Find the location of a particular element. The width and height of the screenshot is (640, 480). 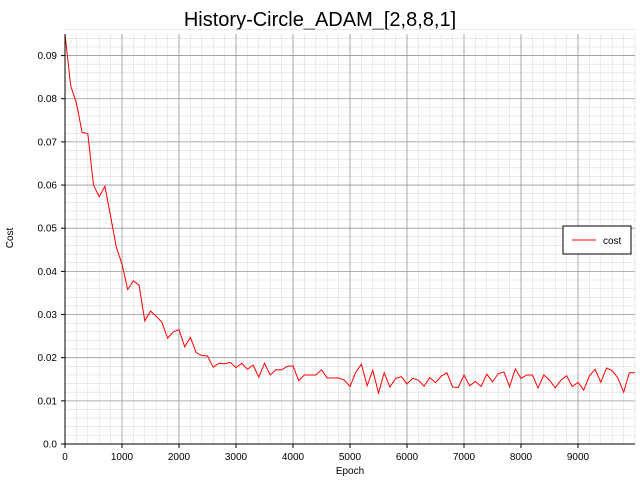

y-axis-label: Cost is located at coordinates (10, 237).